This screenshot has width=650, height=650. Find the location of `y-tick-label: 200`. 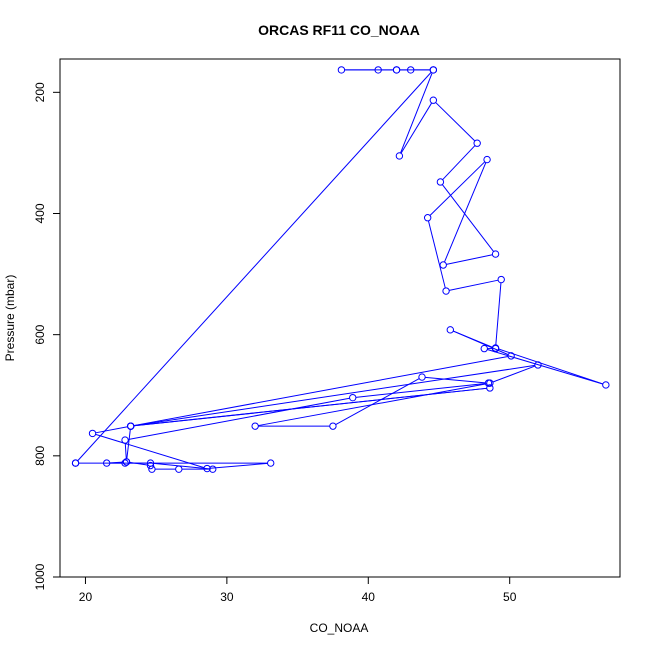

y-tick-label: 200 is located at coordinates (40, 92).